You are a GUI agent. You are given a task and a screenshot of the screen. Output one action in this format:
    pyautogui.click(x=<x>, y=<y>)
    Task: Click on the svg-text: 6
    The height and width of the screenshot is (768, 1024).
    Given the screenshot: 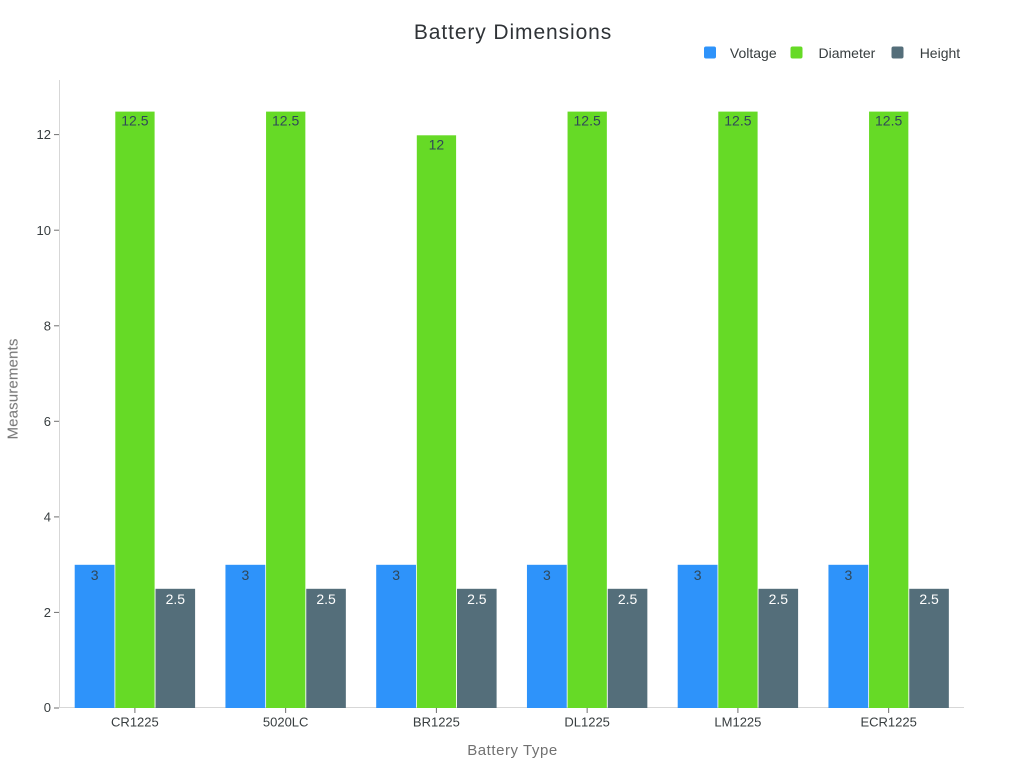 What is the action you would take?
    pyautogui.click(x=47, y=421)
    